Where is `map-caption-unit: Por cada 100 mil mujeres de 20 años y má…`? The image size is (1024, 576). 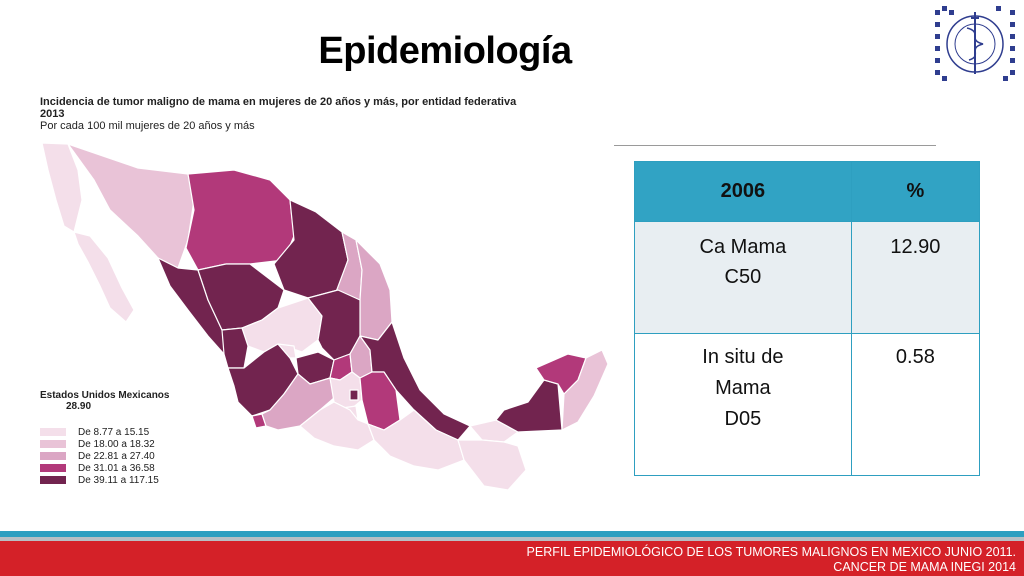 map-caption-unit: Por cada 100 mil mujeres de 20 años y má… is located at coordinates (147, 126).